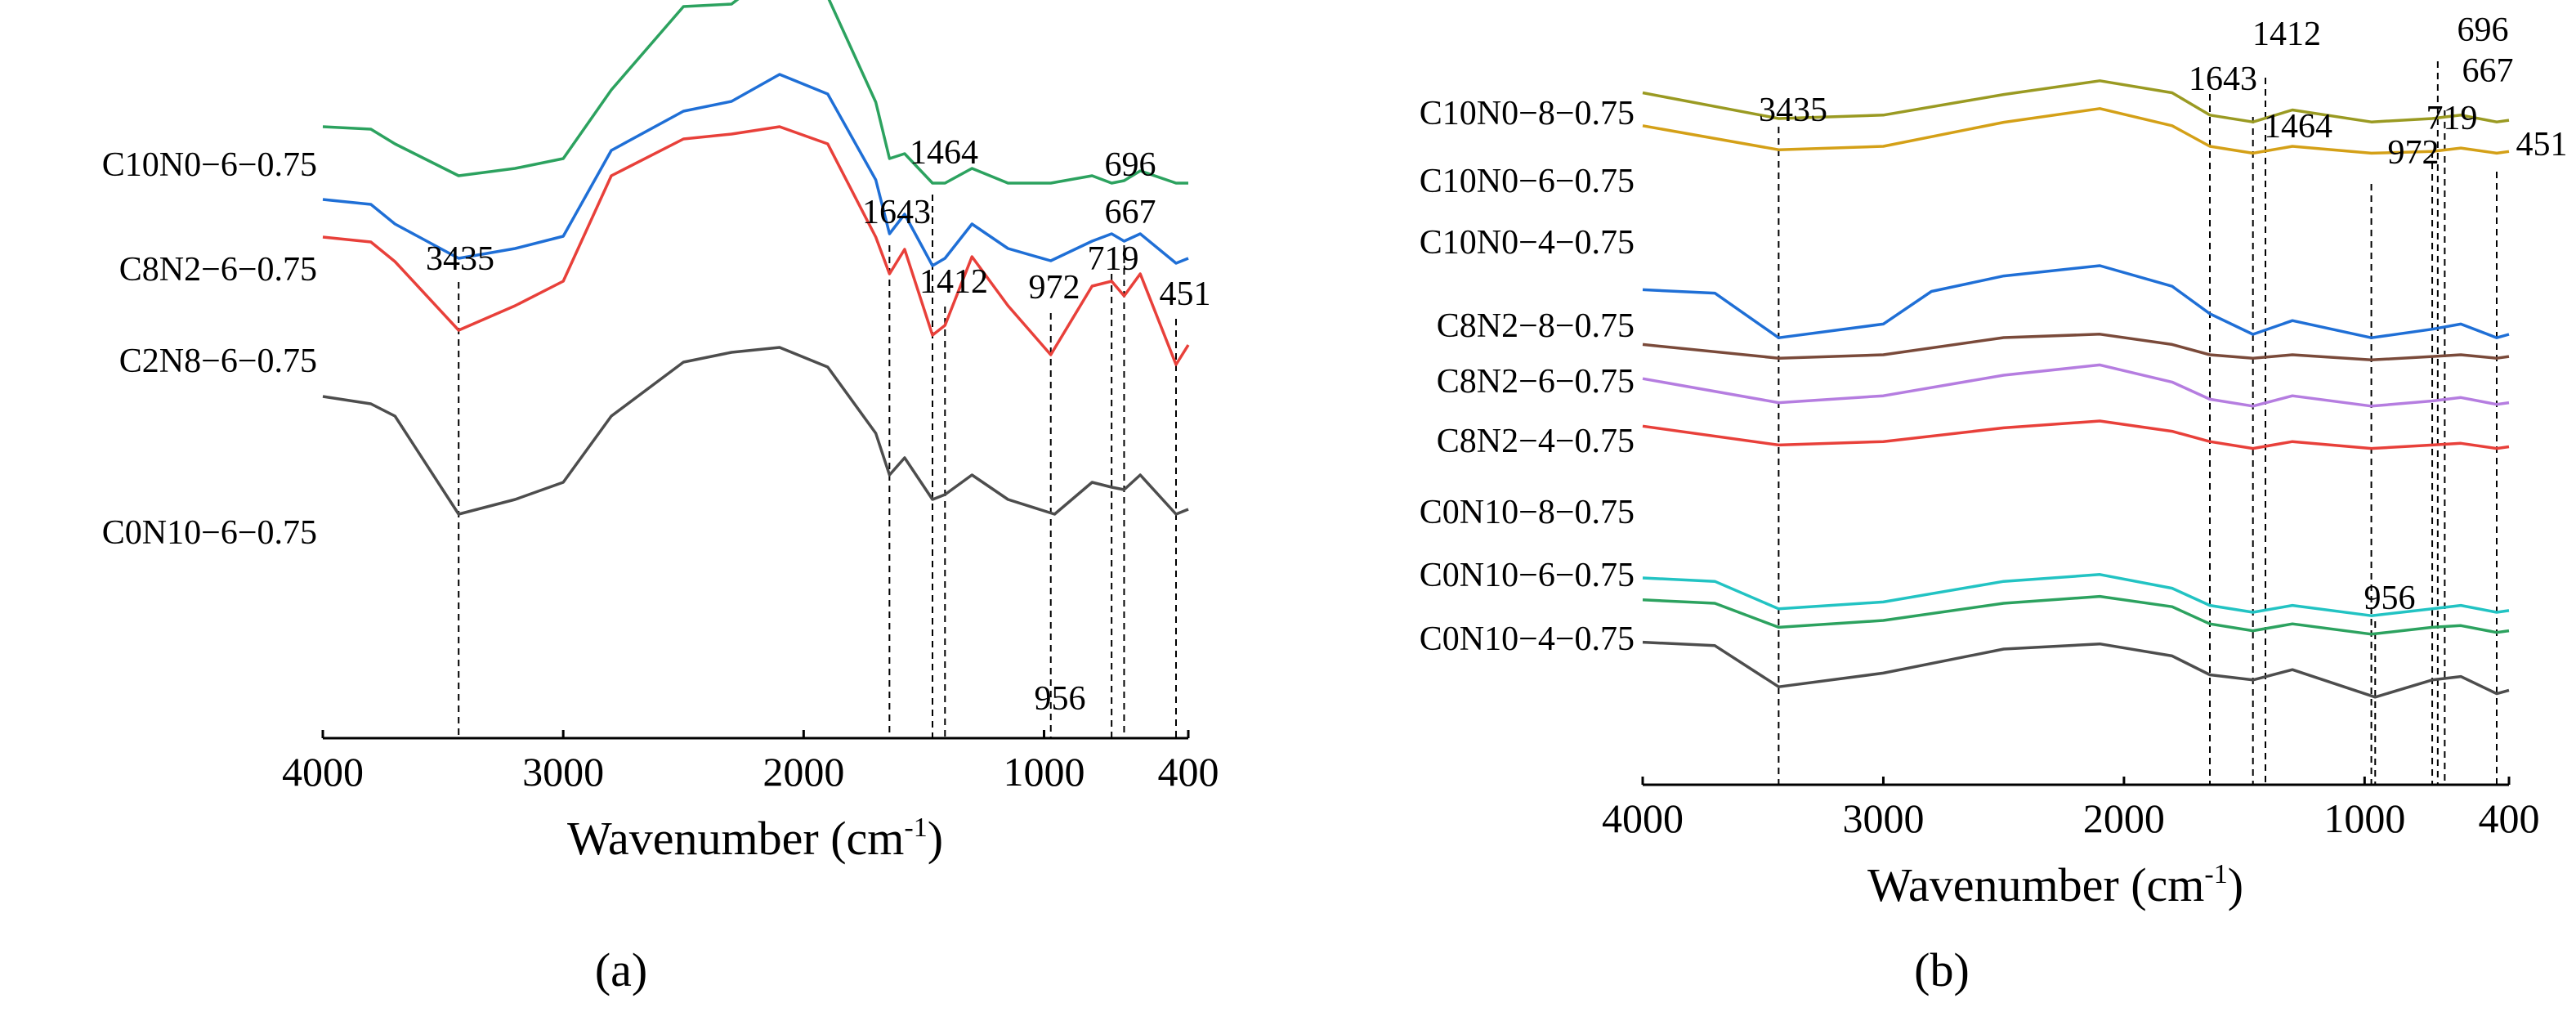  I want to click on panel-b-label: (b), so click(1942, 969).